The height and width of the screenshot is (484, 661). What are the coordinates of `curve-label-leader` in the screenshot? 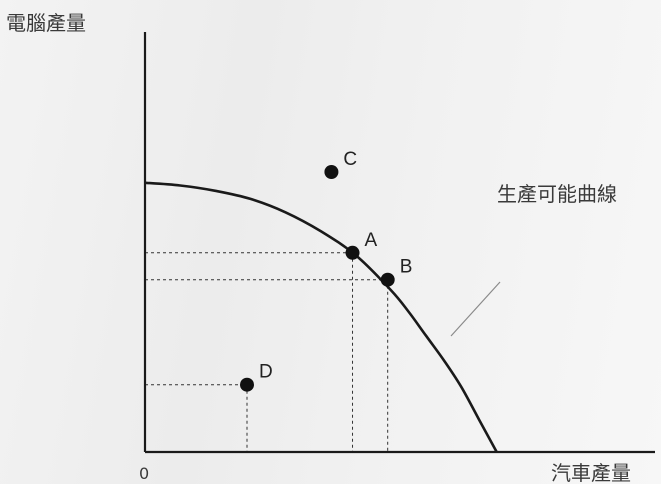 It's located at (475, 309).